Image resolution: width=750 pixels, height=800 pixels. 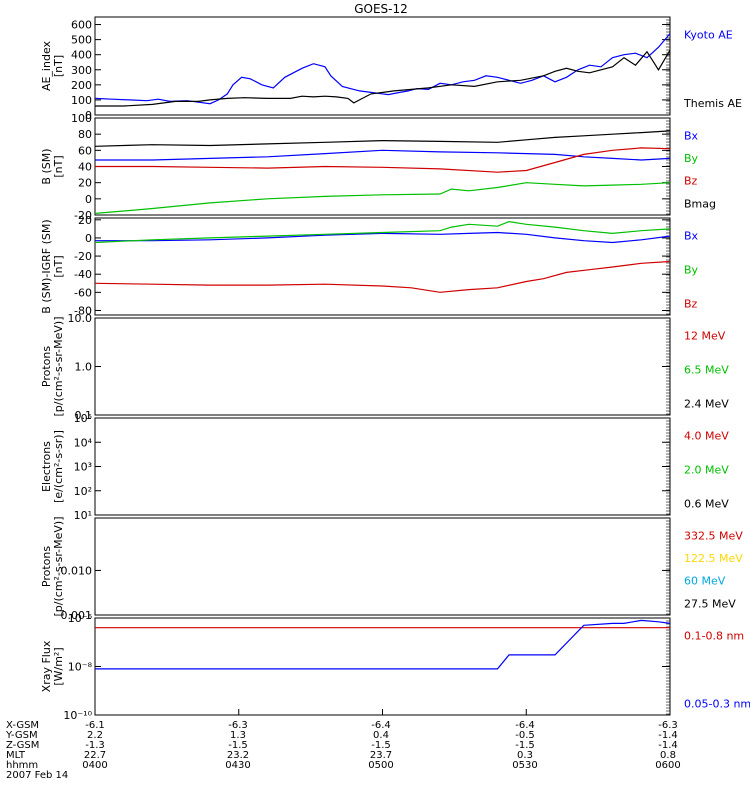 What do you see at coordinates (94, 765) in the screenshot?
I see `ephemeris-value: 0400` at bounding box center [94, 765].